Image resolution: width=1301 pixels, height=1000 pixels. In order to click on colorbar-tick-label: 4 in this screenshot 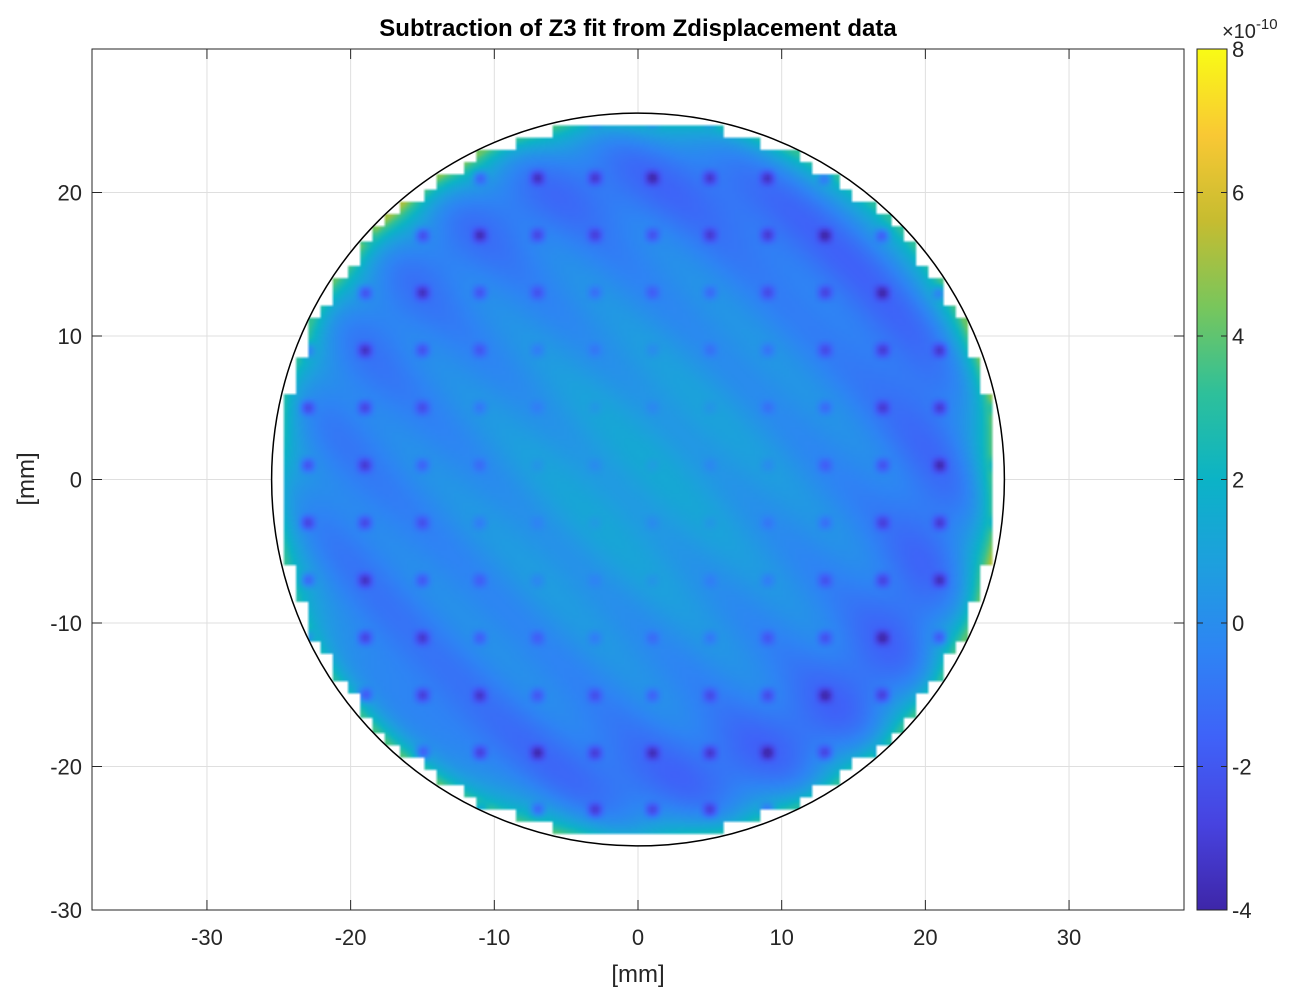, I will do `click(1238, 336)`.